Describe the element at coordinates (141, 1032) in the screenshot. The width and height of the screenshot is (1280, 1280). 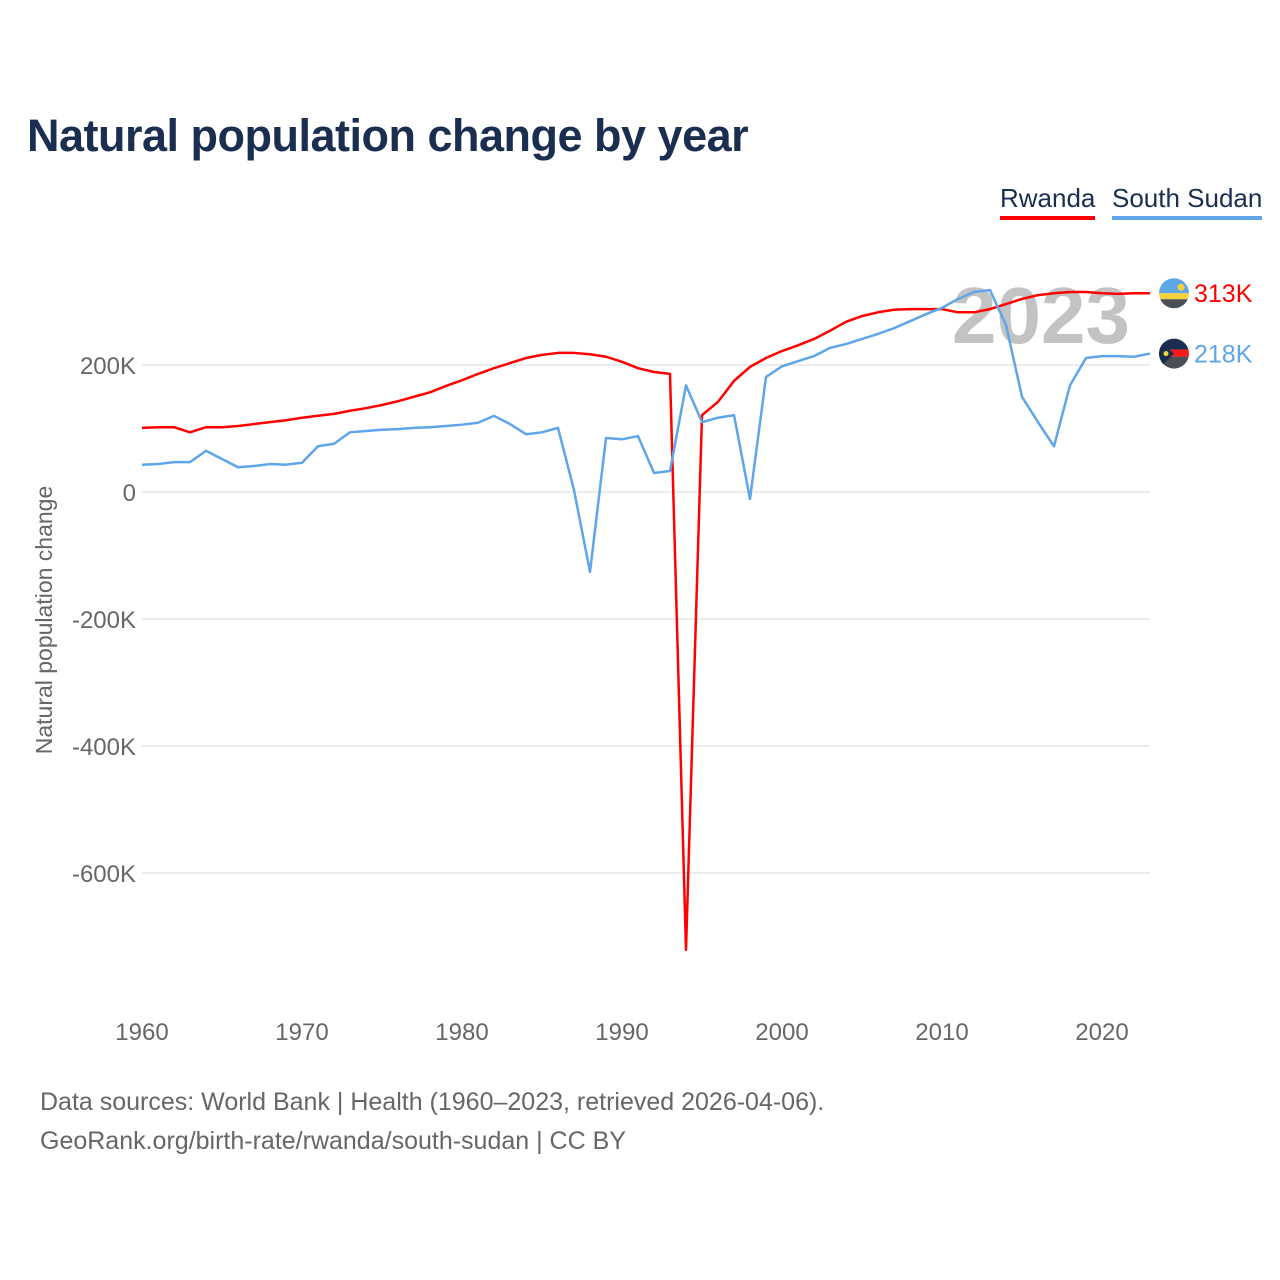
I see `x-tick-label: 1960` at that location.